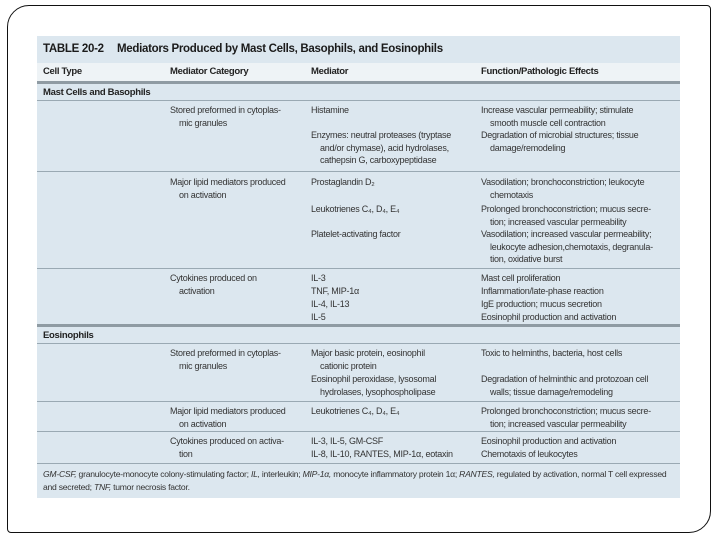 The image size is (720, 540). I want to click on footnote-abbr: TNF,, so click(102, 487).